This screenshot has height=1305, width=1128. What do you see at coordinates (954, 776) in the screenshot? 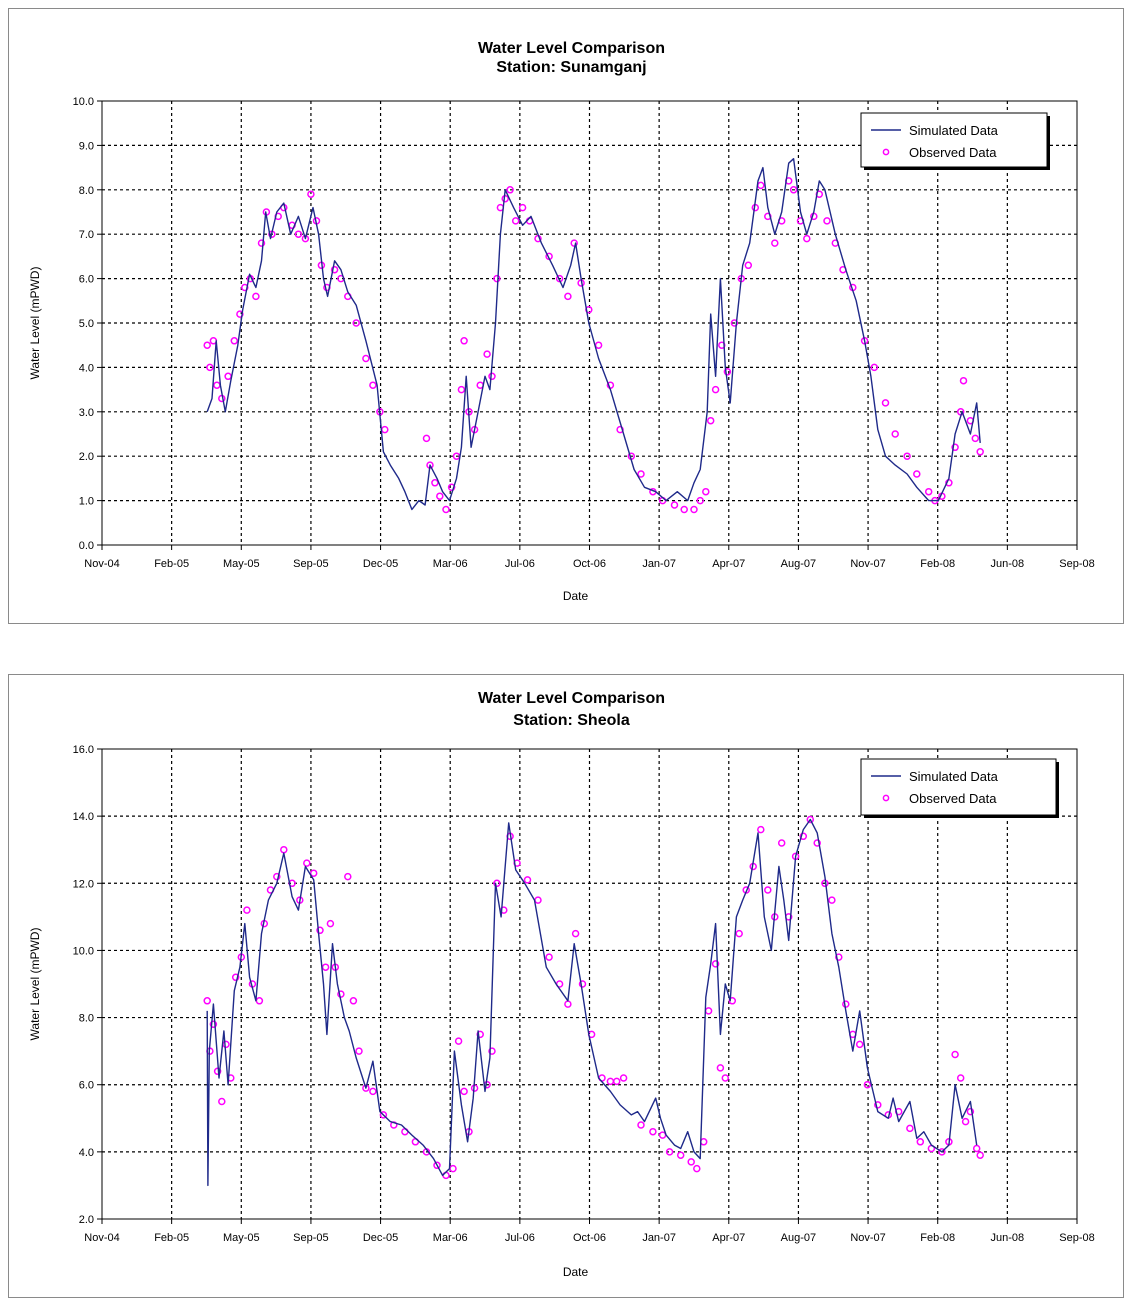
I see `legend-label-simulated: Simulated Data` at bounding box center [954, 776].